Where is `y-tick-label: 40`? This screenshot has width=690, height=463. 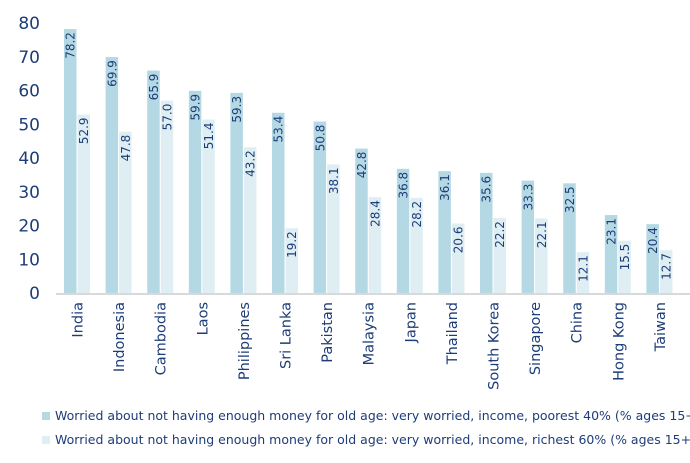 y-tick-label: 40 is located at coordinates (29, 159).